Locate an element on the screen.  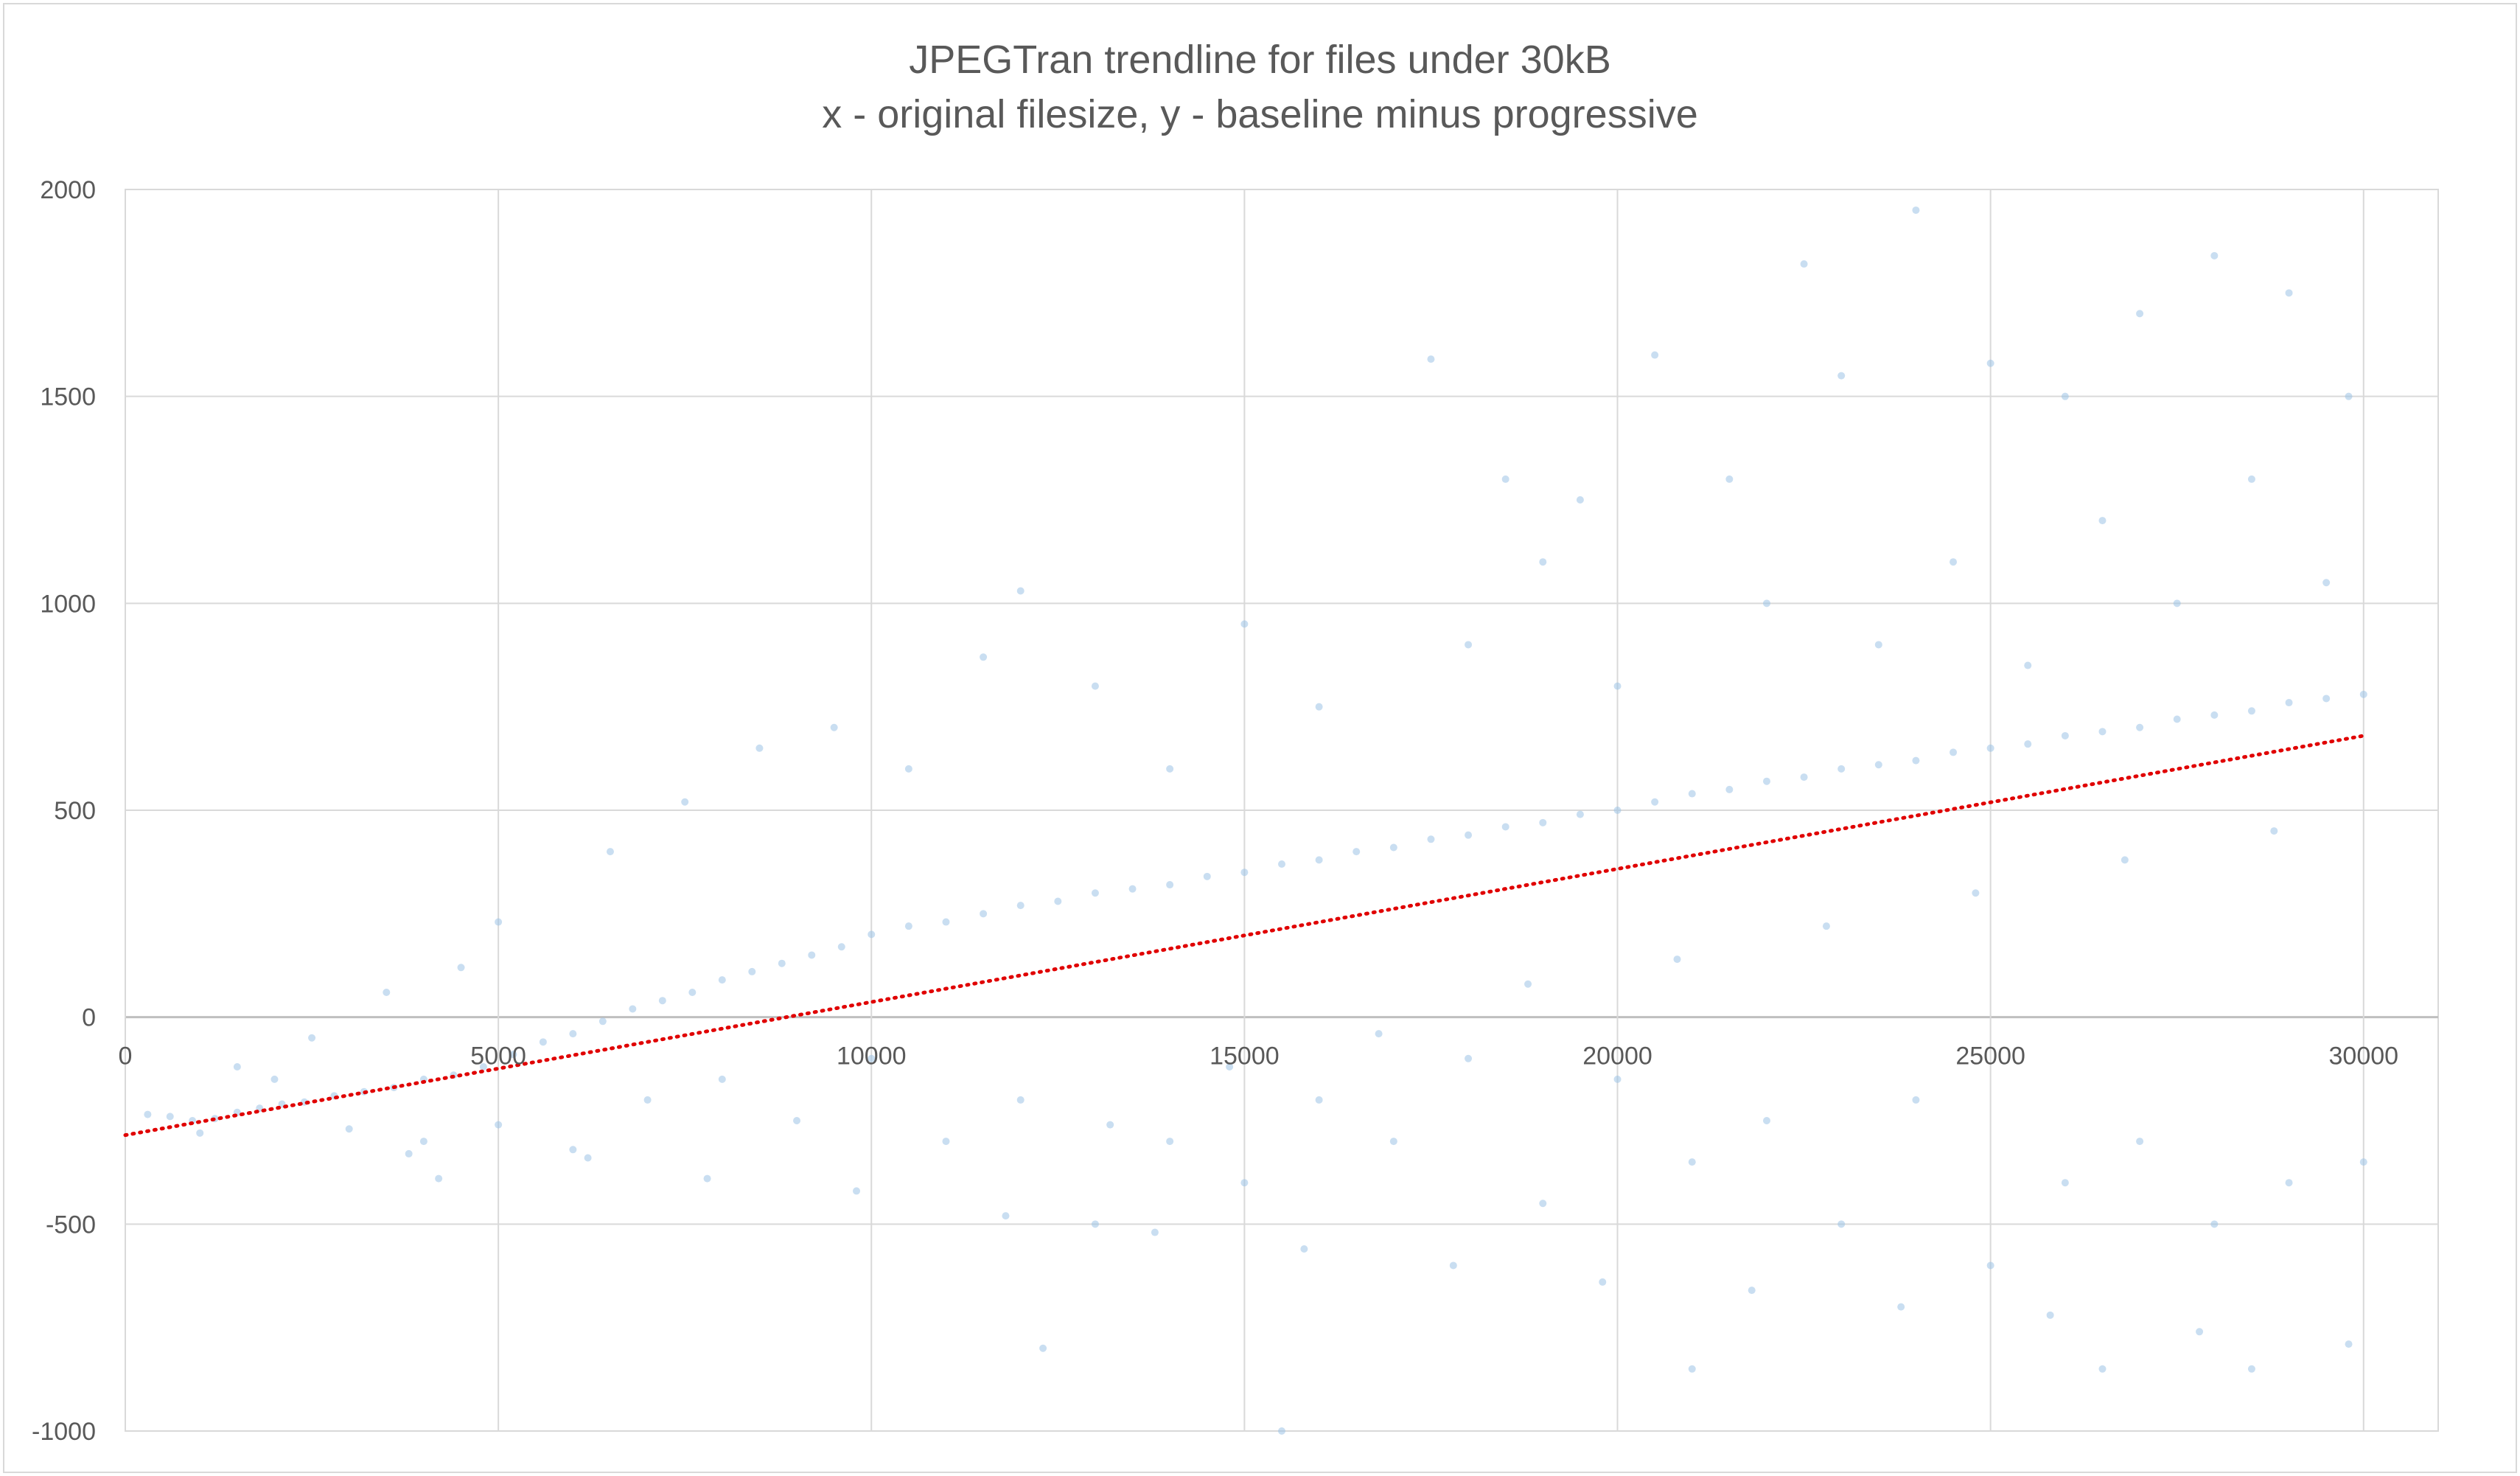
x-tick-label: 15000 is located at coordinates (1245, 1056).